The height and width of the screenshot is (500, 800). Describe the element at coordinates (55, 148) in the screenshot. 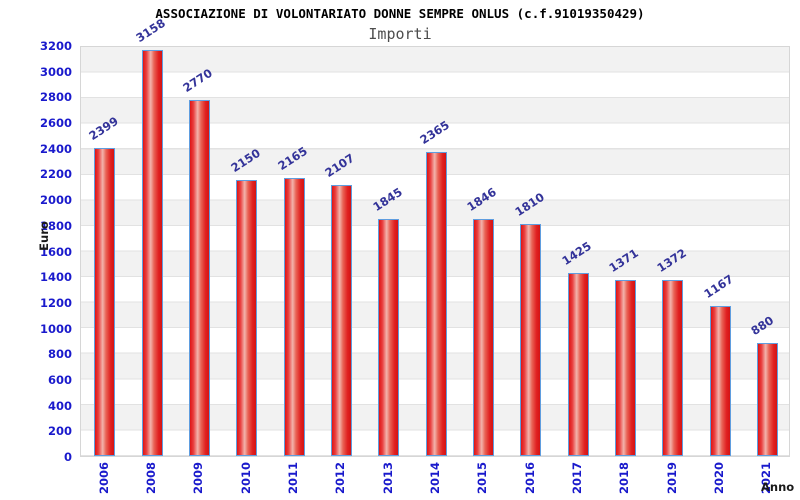

I see `y-tick-label: 2400` at that location.